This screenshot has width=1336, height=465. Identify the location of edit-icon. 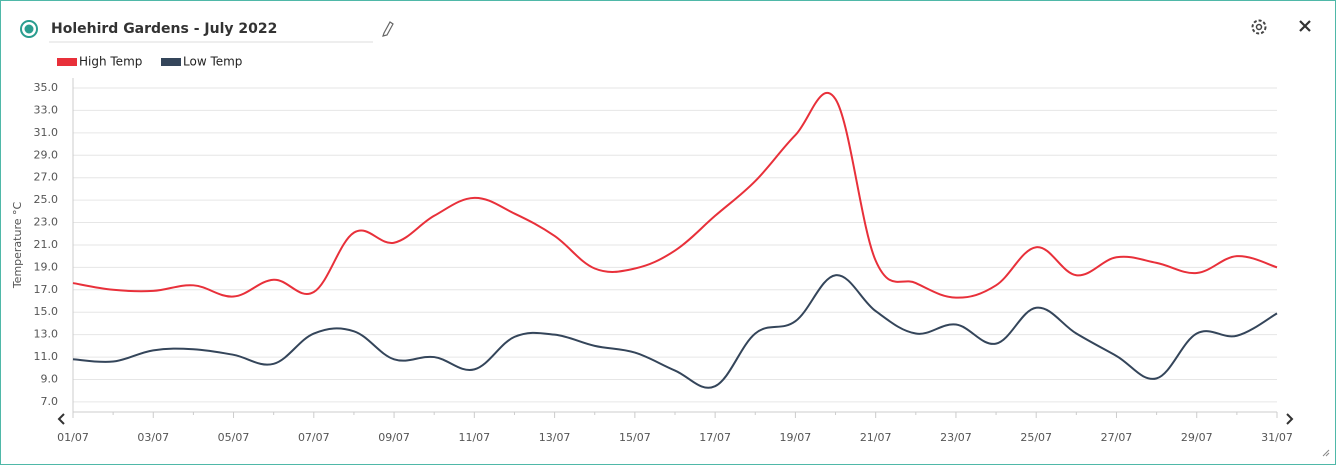
(388, 29).